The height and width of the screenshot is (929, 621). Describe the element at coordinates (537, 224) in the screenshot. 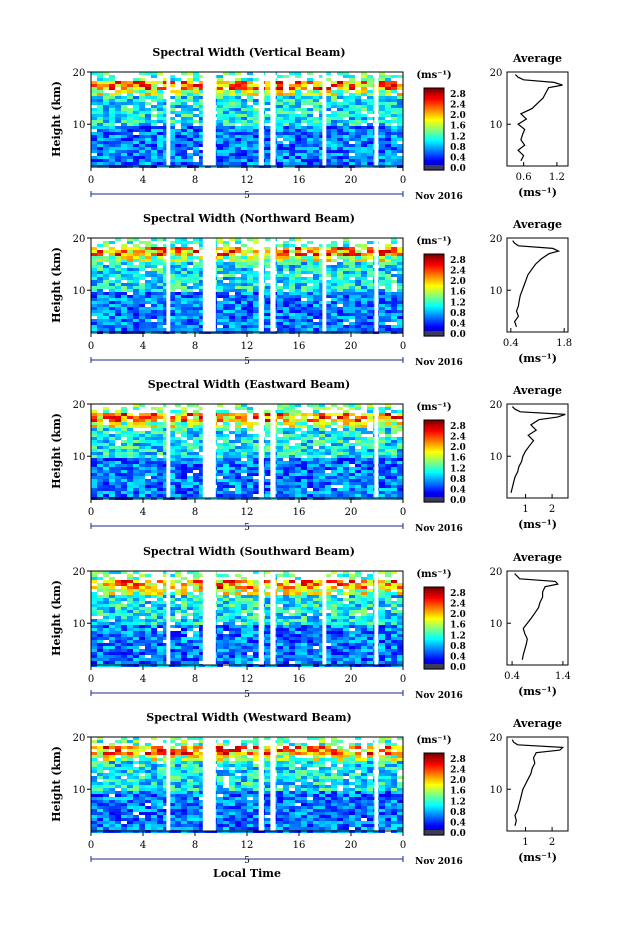

I see `average-title: Average` at that location.